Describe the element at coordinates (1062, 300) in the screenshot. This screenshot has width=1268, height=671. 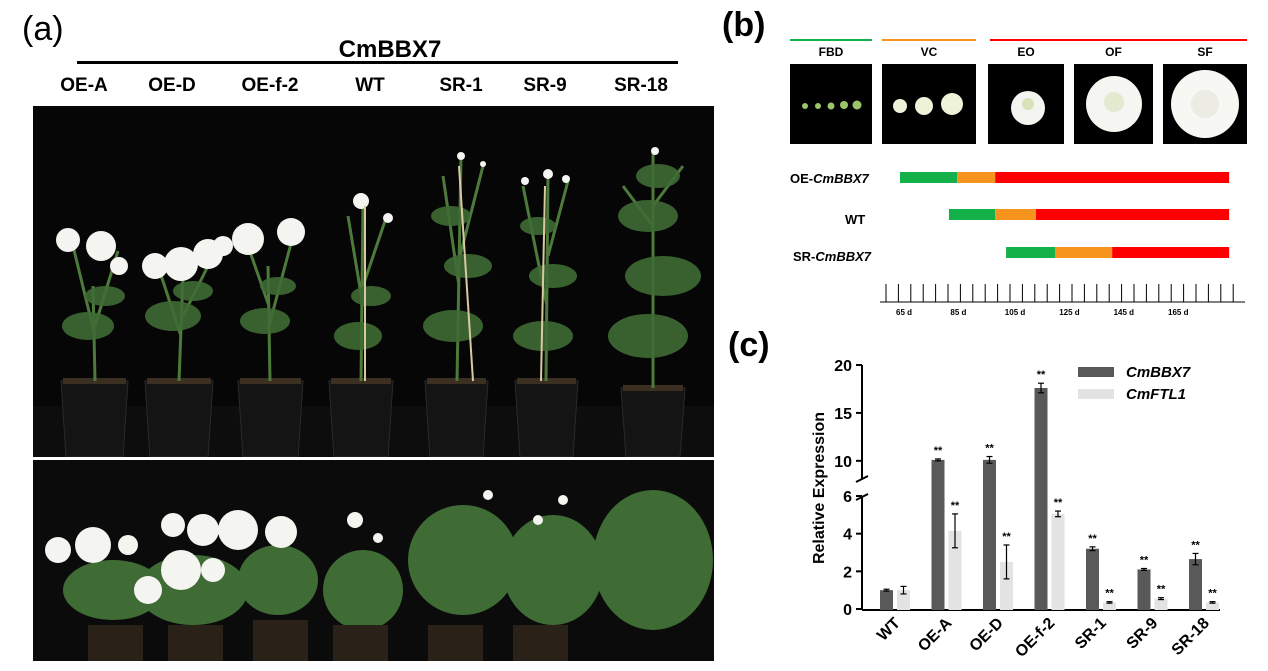
I see `timeline-axis: 65 d 85 d 105 d 125 d 145 d 165 d` at that location.